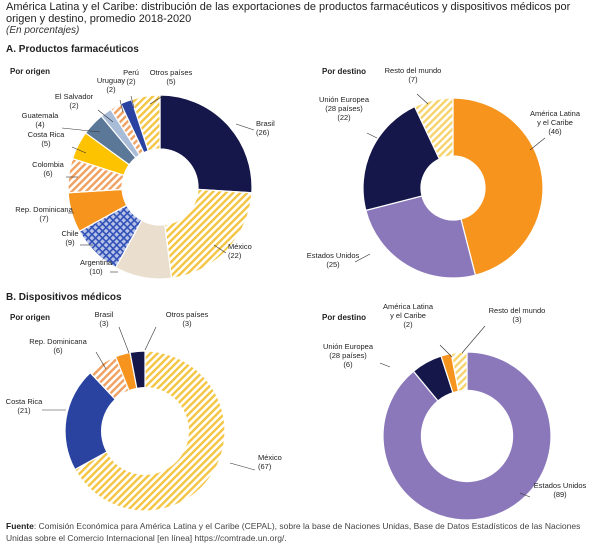 This screenshot has height=552, width=603. I want to click on slice-union-europea-28-paises, so click(401, 158).